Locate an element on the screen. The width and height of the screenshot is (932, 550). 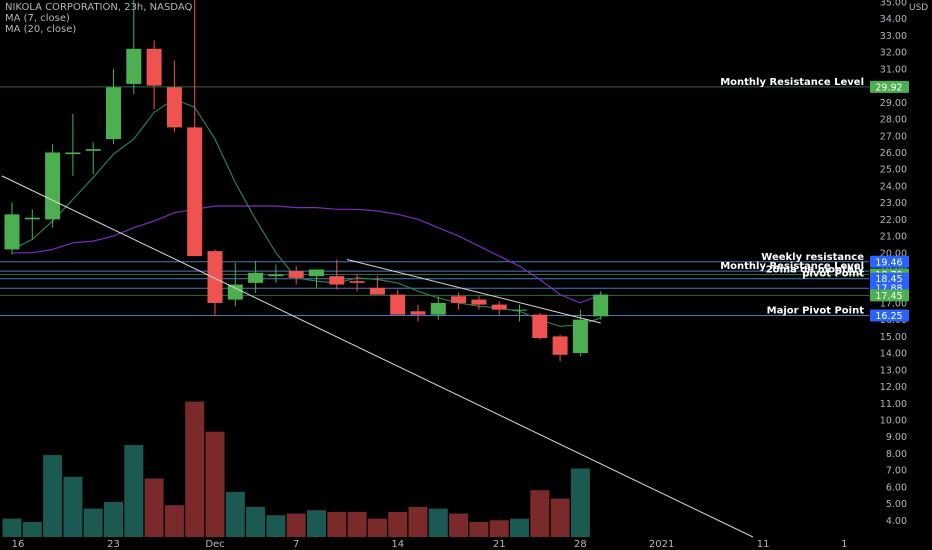
price-tick-label: 7.00 is located at coordinates (896, 471).